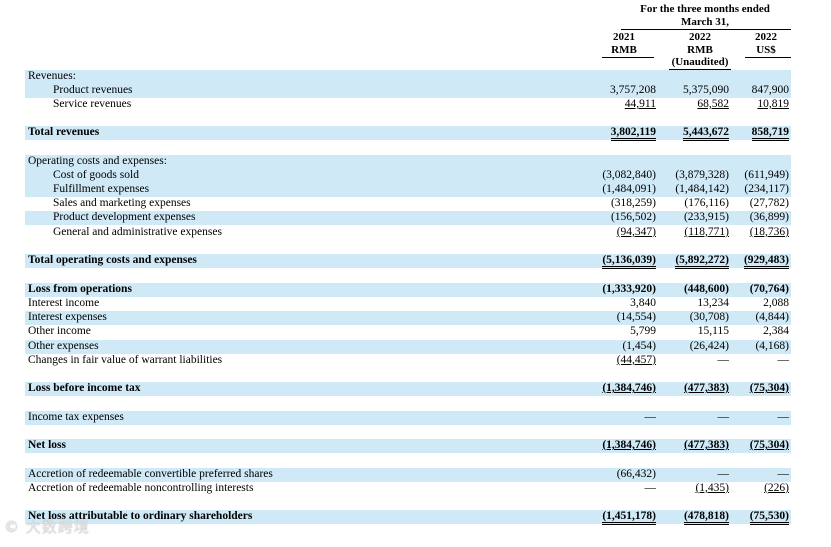 This screenshot has width=831, height=547. What do you see at coordinates (408, 105) in the screenshot?
I see `table-row: Service revenues 44,911 68,582 10,819` at bounding box center [408, 105].